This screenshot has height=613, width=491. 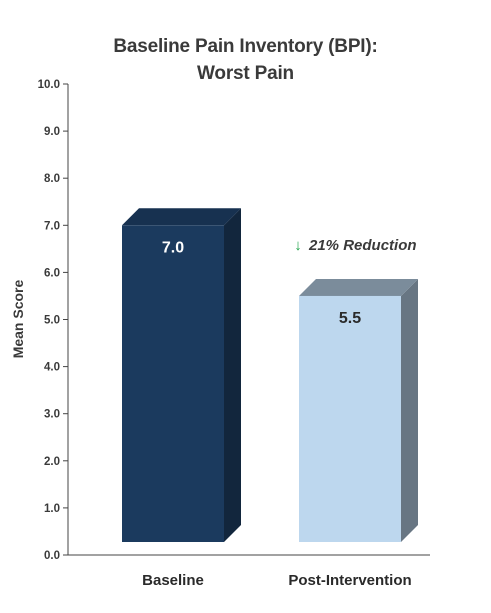 I want to click on y-tick-label: 4.0, so click(x=52, y=368).